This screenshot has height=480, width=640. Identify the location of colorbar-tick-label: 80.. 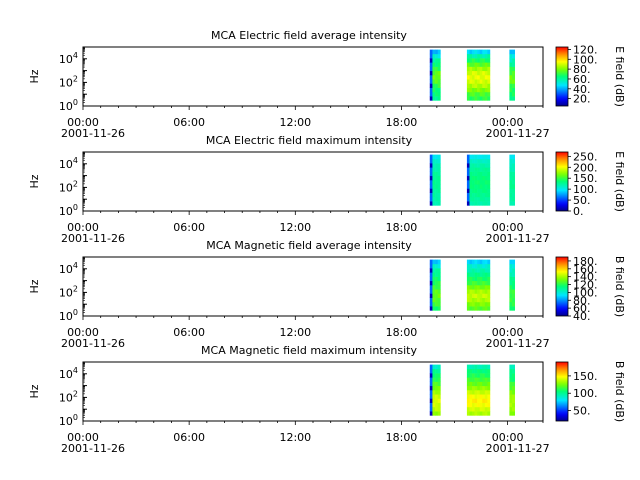
(582, 300).